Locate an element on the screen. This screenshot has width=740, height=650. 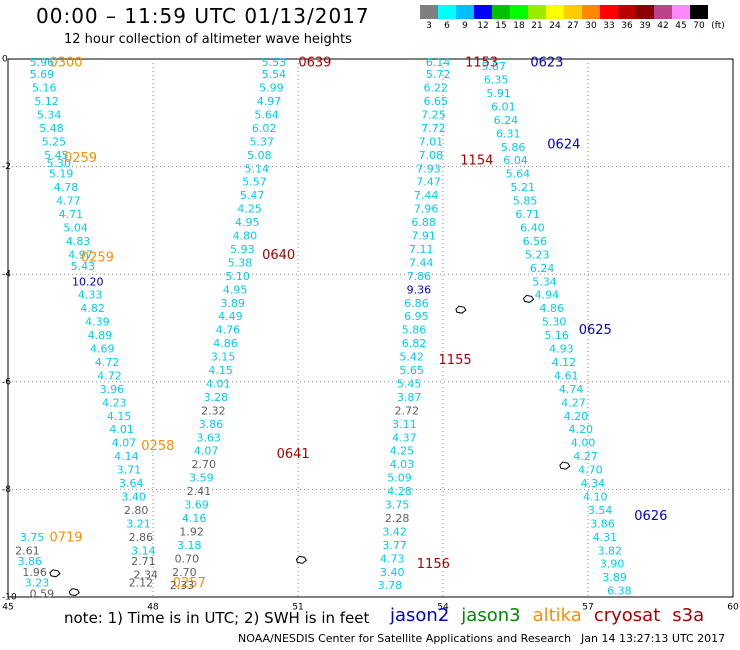
swh-value: 4.73 is located at coordinates (392, 558).